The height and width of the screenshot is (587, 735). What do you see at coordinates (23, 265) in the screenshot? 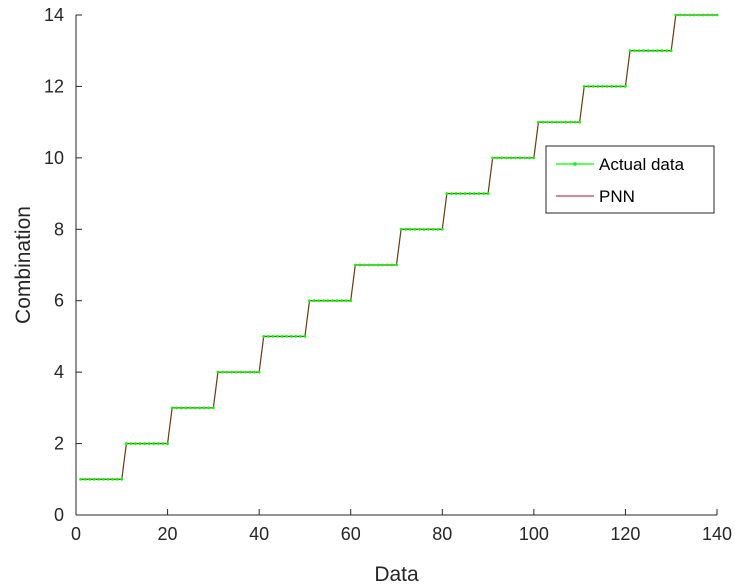
I see `y-axis-label: Combination` at bounding box center [23, 265].